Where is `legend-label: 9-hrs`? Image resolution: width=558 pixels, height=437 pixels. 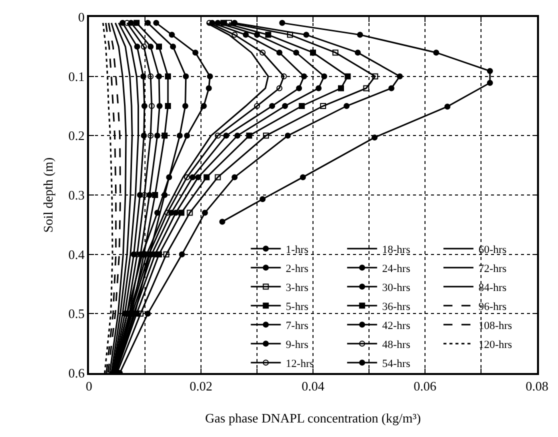
legend-label: 9-hrs is located at coordinates (297, 344).